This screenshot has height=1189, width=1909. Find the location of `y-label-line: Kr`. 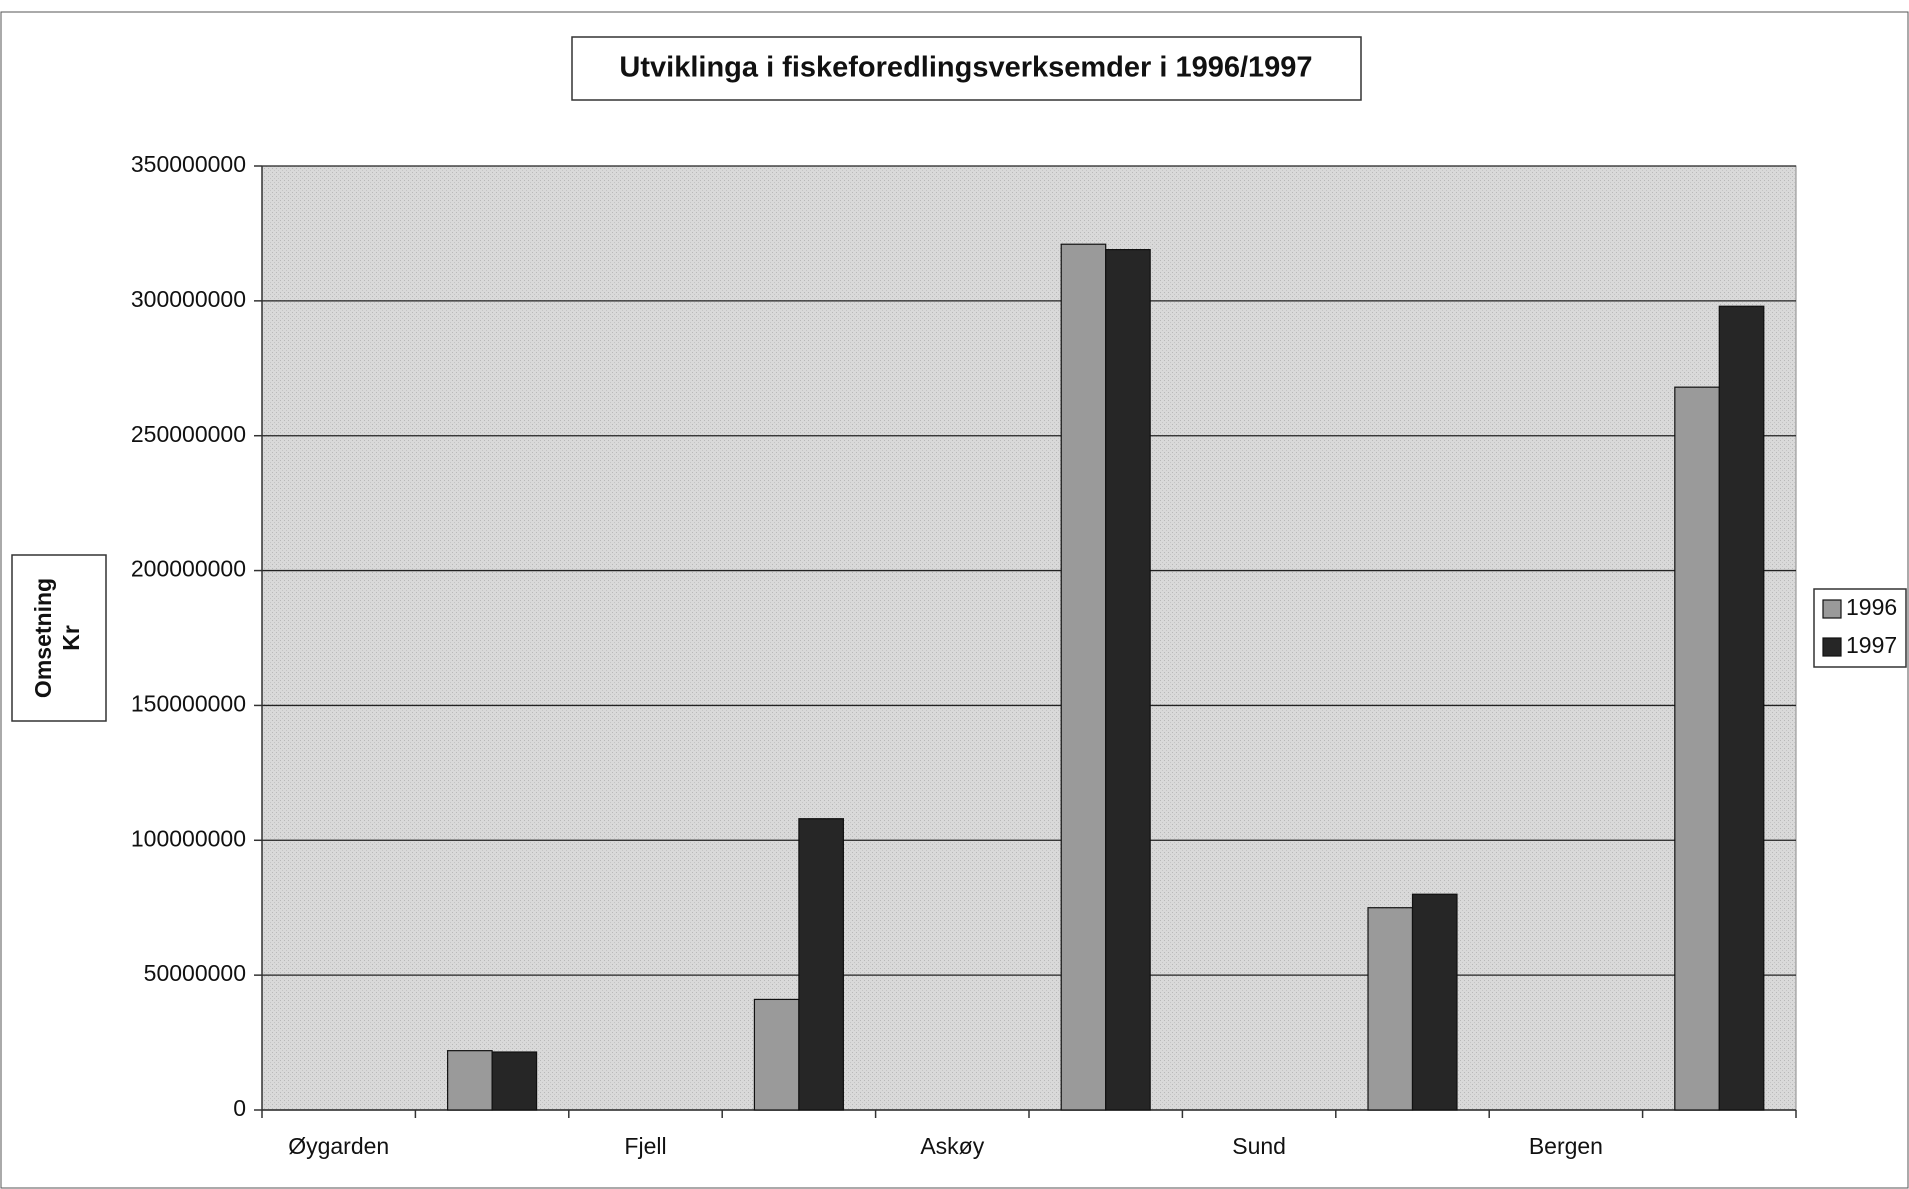

y-label-line: Kr is located at coordinates (71, 638).